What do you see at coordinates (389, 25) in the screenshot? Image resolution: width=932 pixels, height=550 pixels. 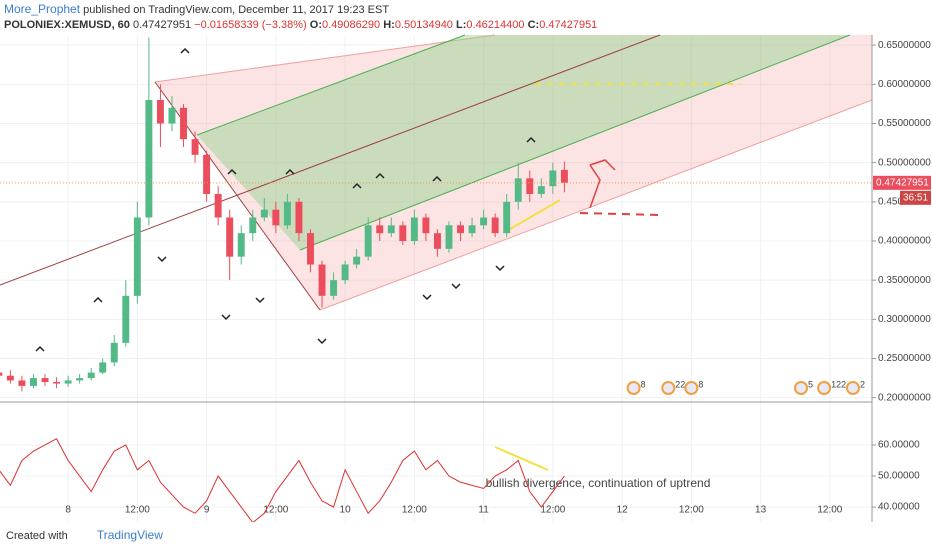 I see `h-label: H:` at bounding box center [389, 25].